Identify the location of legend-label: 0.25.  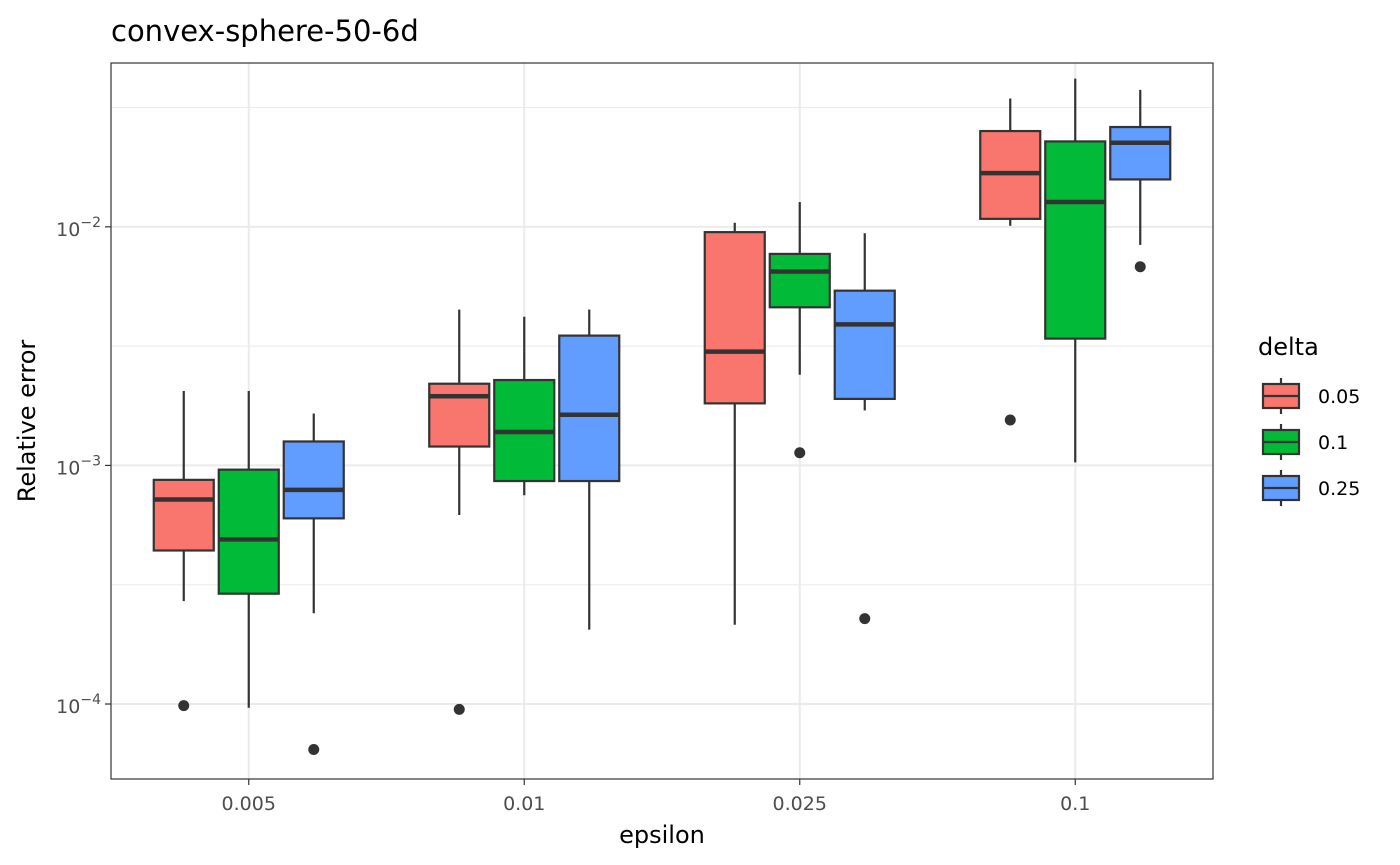
(1339, 489).